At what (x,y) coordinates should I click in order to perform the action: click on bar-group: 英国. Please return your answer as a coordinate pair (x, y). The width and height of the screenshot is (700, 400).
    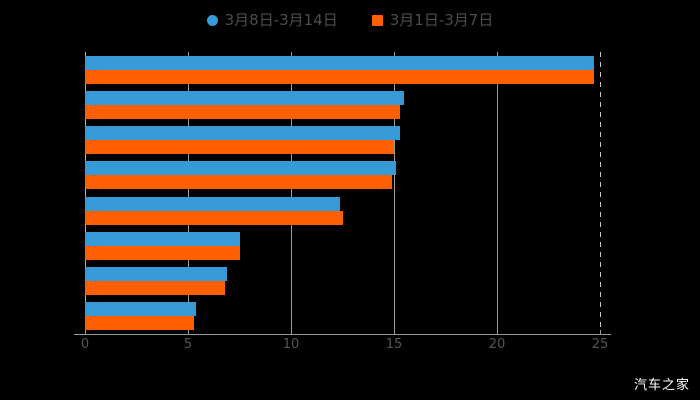
    Looking at the image, I should click on (342, 175).